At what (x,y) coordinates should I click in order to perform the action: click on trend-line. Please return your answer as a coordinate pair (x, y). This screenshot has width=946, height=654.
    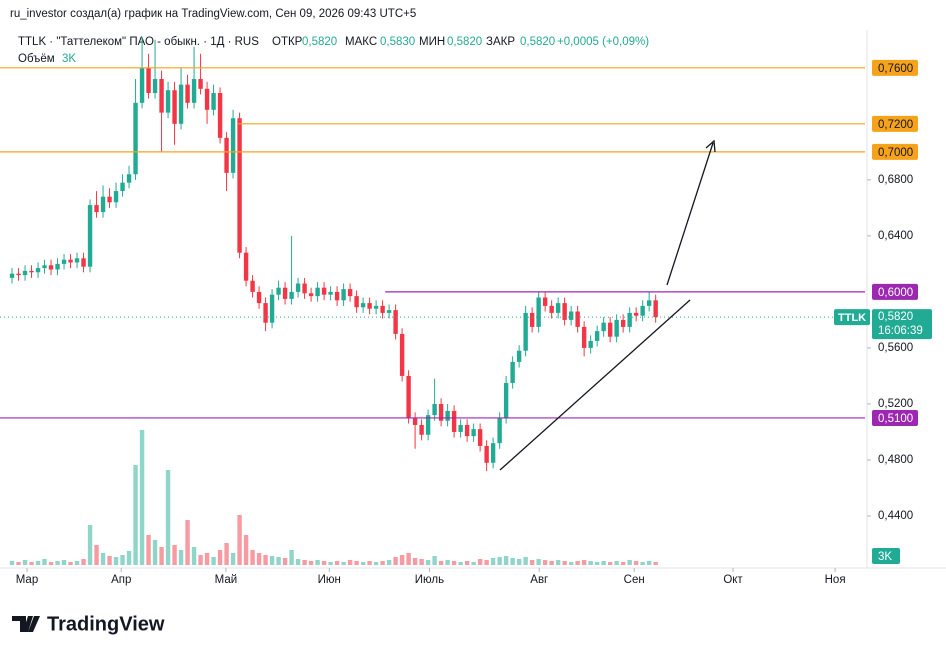
    Looking at the image, I should click on (595, 385).